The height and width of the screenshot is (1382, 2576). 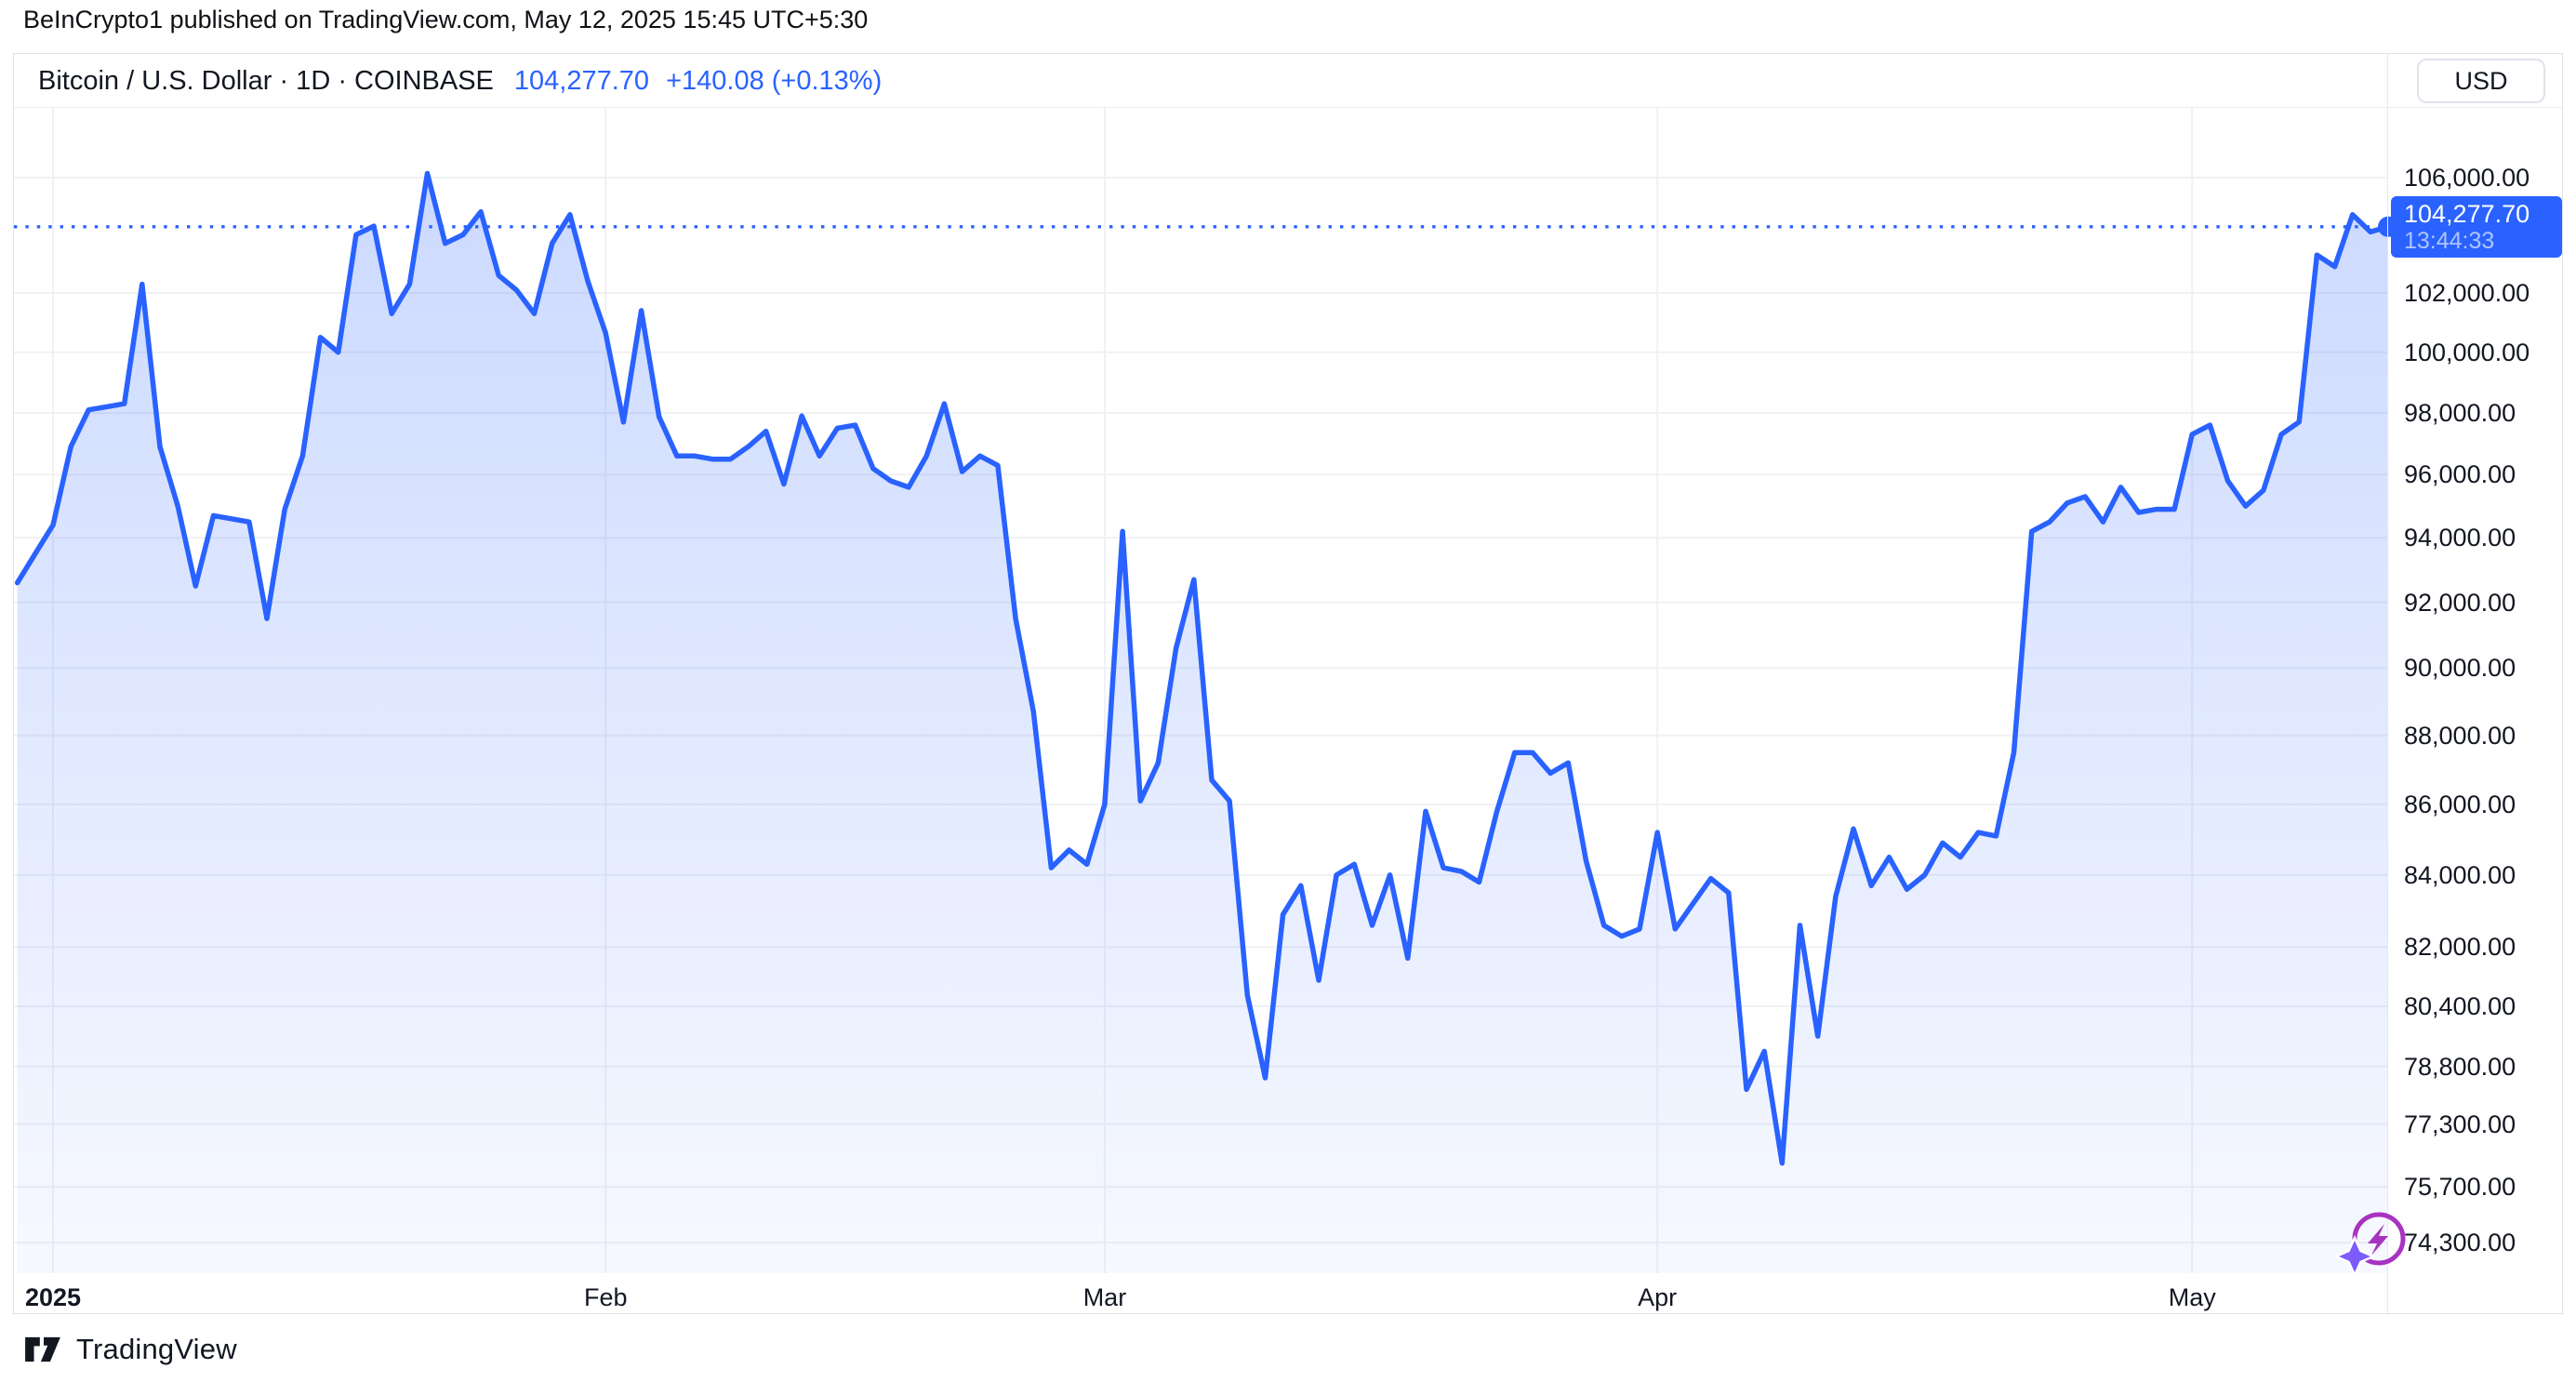 What do you see at coordinates (156, 1349) in the screenshot?
I see `tradingview-wordmark: TradingView` at bounding box center [156, 1349].